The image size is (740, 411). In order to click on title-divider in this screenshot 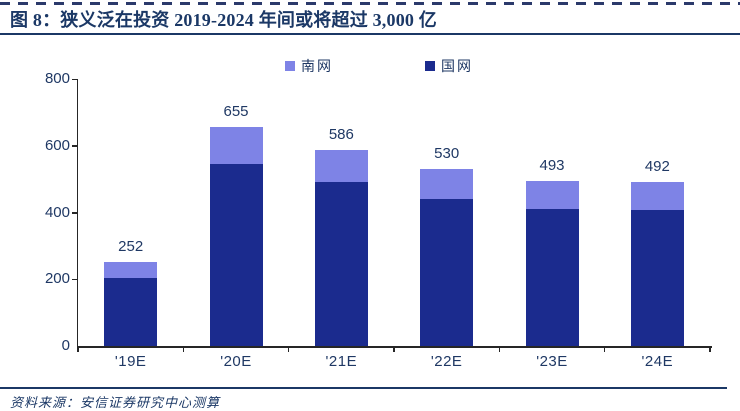, I will do `click(370, 34)`.